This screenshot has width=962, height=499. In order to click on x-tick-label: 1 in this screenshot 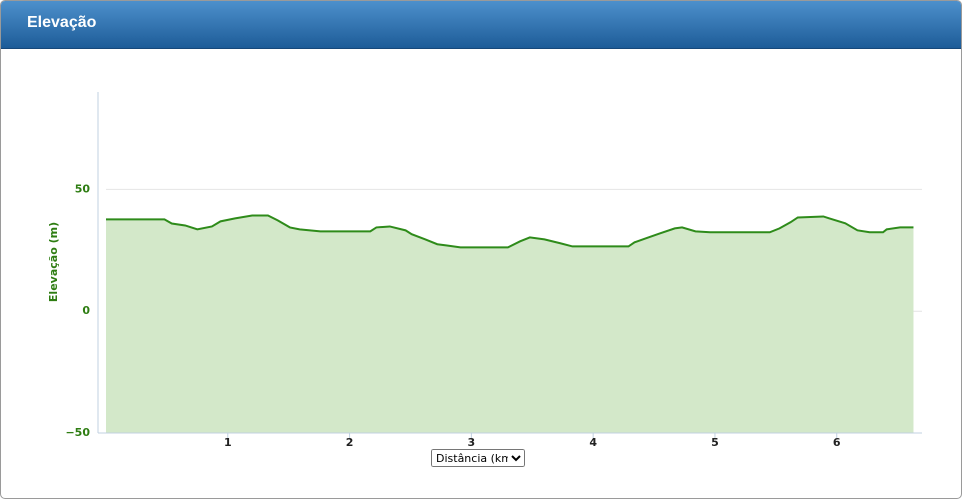, I will do `click(228, 442)`.